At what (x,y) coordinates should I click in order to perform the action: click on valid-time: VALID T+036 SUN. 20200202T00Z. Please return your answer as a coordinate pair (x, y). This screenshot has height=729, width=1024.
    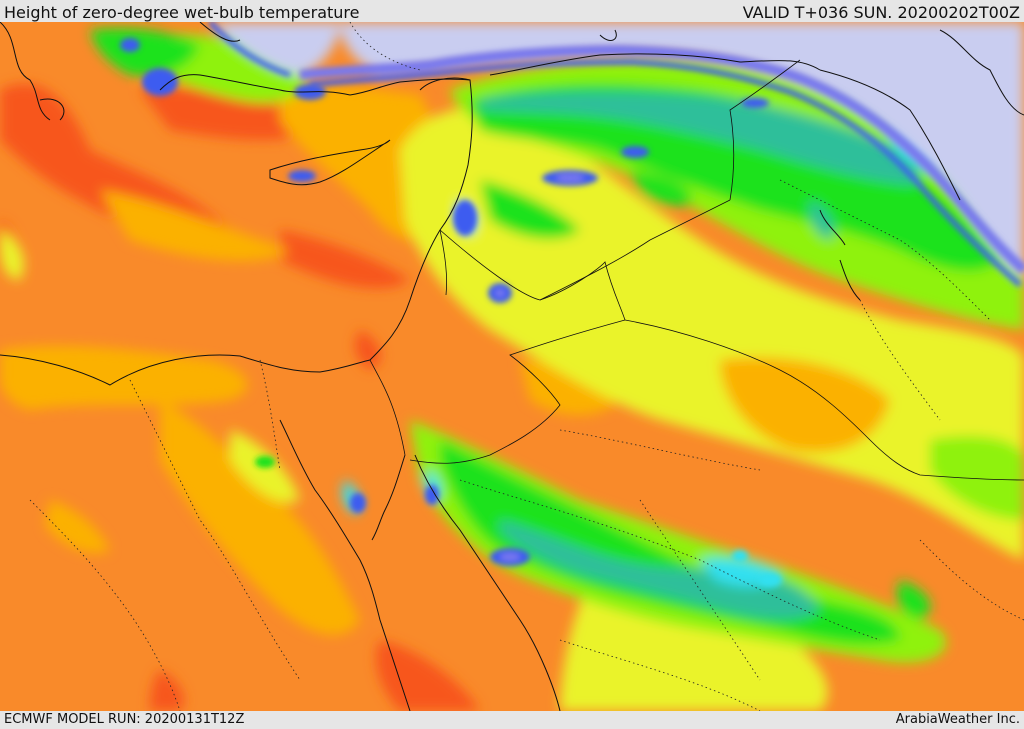
    Looking at the image, I should click on (881, 12).